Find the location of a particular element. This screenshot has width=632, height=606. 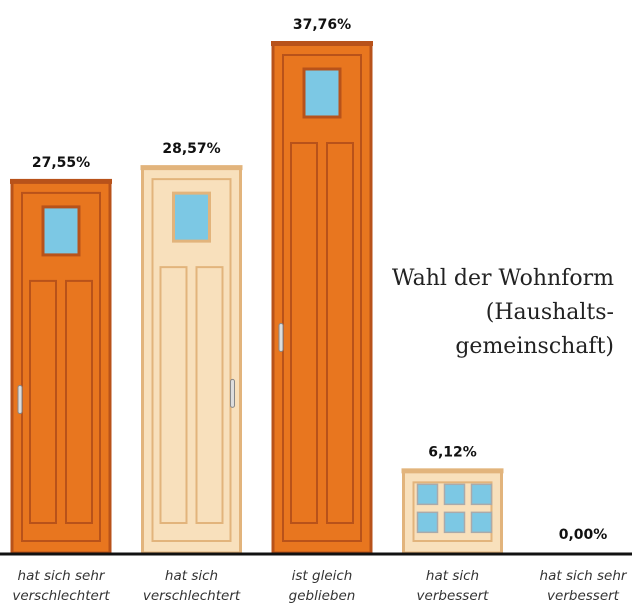

value-label: 27,55% is located at coordinates (61, 163).